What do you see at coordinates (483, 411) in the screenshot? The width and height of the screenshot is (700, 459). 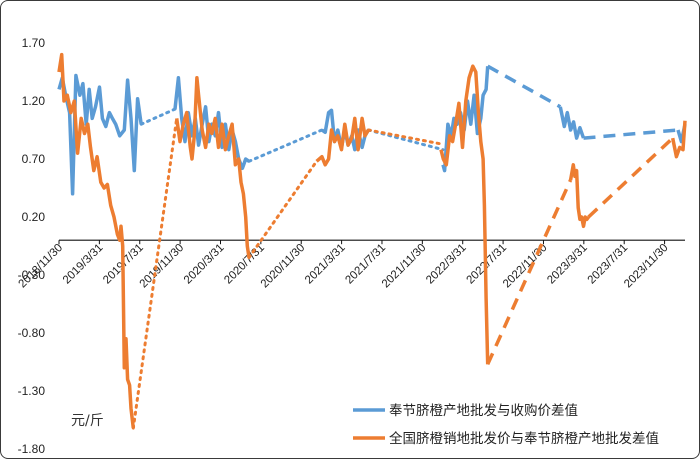 I see `legend-label-blue: 奉节脐橙产地批发与收购价差值` at bounding box center [483, 411].